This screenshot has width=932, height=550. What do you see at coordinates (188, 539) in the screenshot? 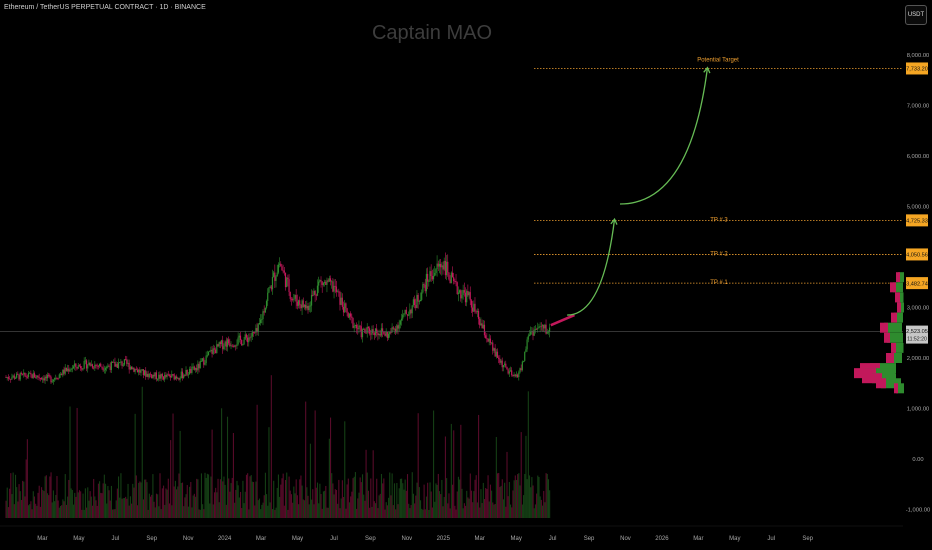
I see `x-tick-label: Nov` at bounding box center [188, 539].